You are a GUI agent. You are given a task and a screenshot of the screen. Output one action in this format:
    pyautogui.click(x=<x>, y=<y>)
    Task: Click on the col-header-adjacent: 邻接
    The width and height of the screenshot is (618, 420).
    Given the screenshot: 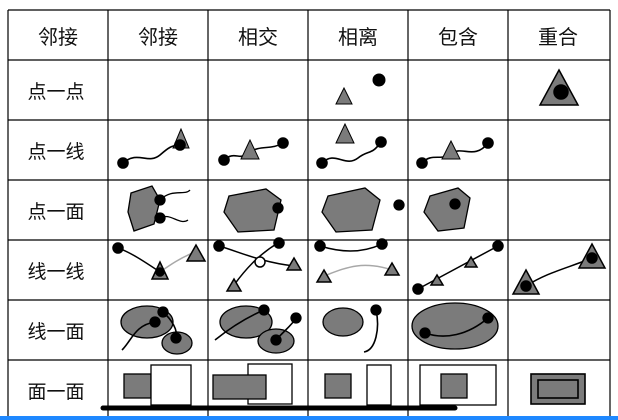 What is the action you would take?
    pyautogui.click(x=158, y=36)
    